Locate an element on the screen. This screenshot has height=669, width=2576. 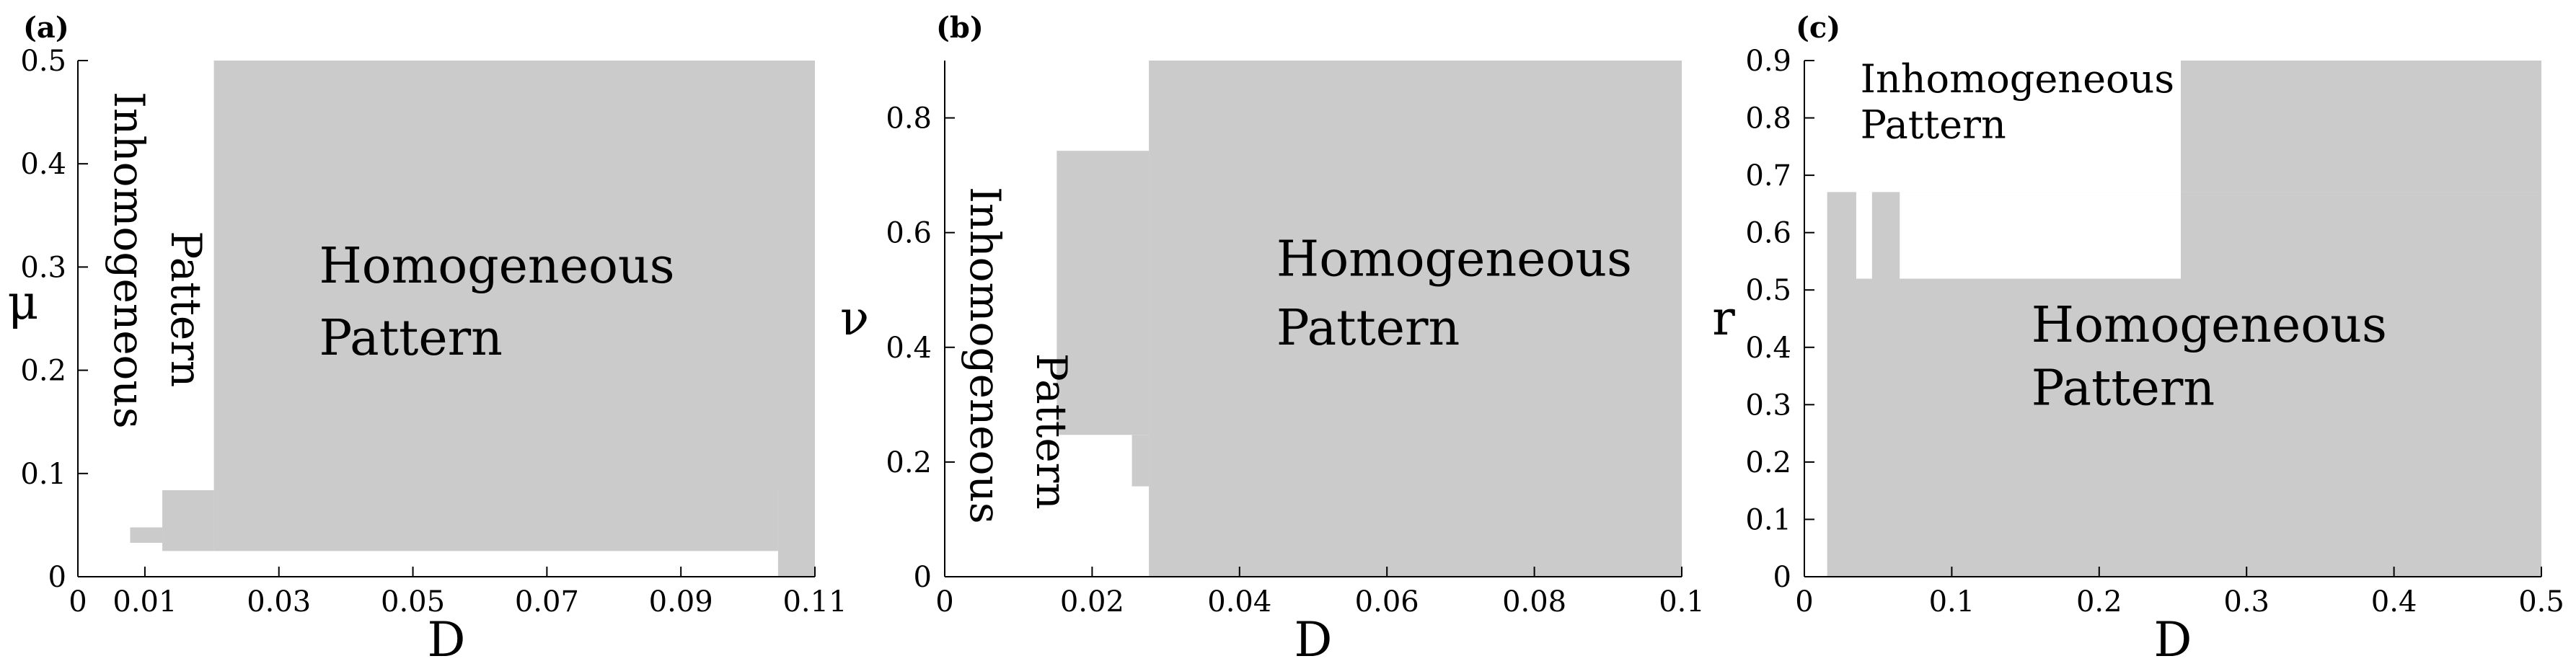
y-tick-label: 0.7 is located at coordinates (1768, 176).